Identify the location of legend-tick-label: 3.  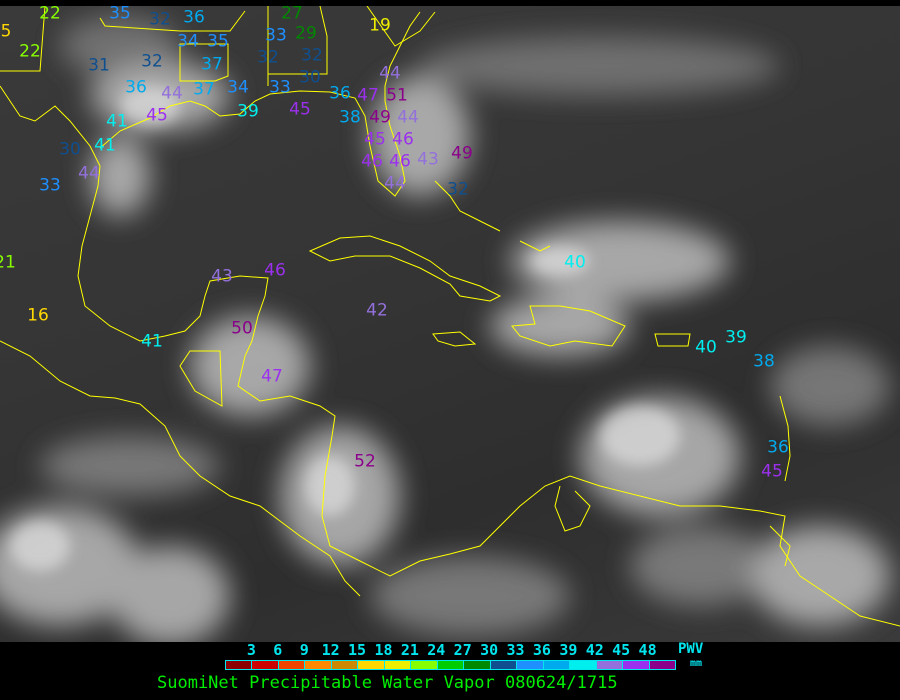
(251, 650).